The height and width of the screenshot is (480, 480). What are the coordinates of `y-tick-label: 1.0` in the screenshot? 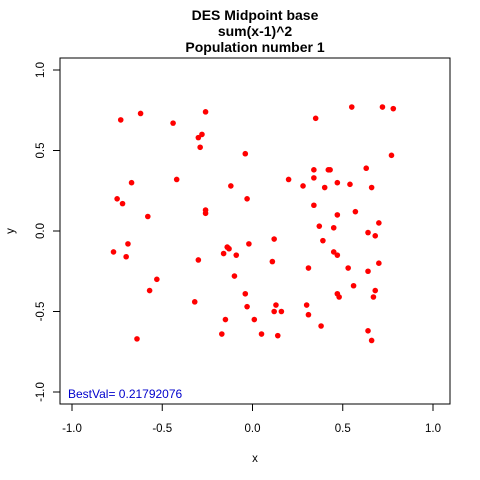 It's located at (41, 70).